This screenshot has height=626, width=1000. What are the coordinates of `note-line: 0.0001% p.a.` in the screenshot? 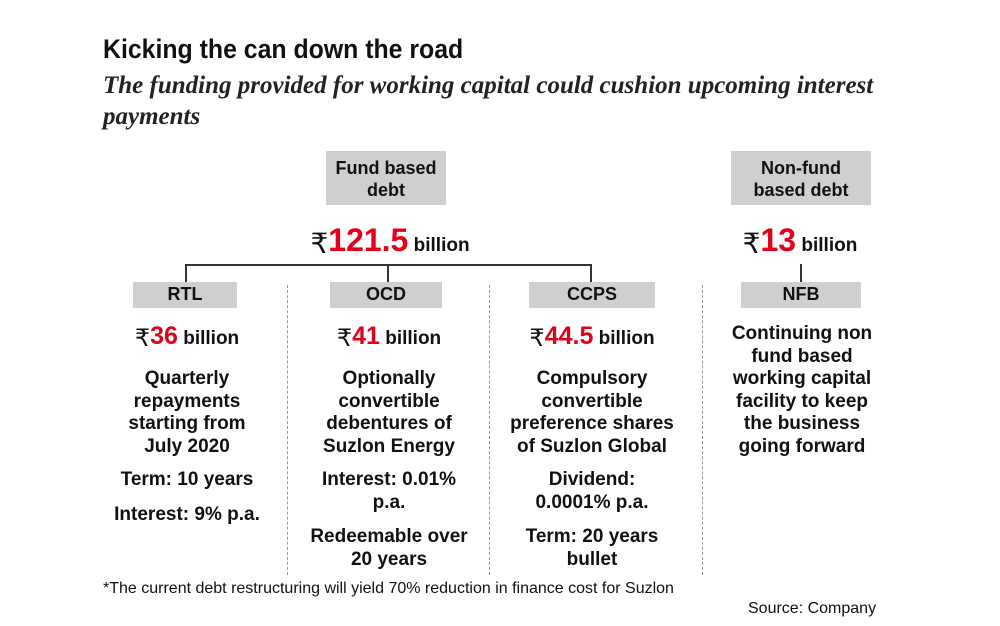 It's located at (592, 502).